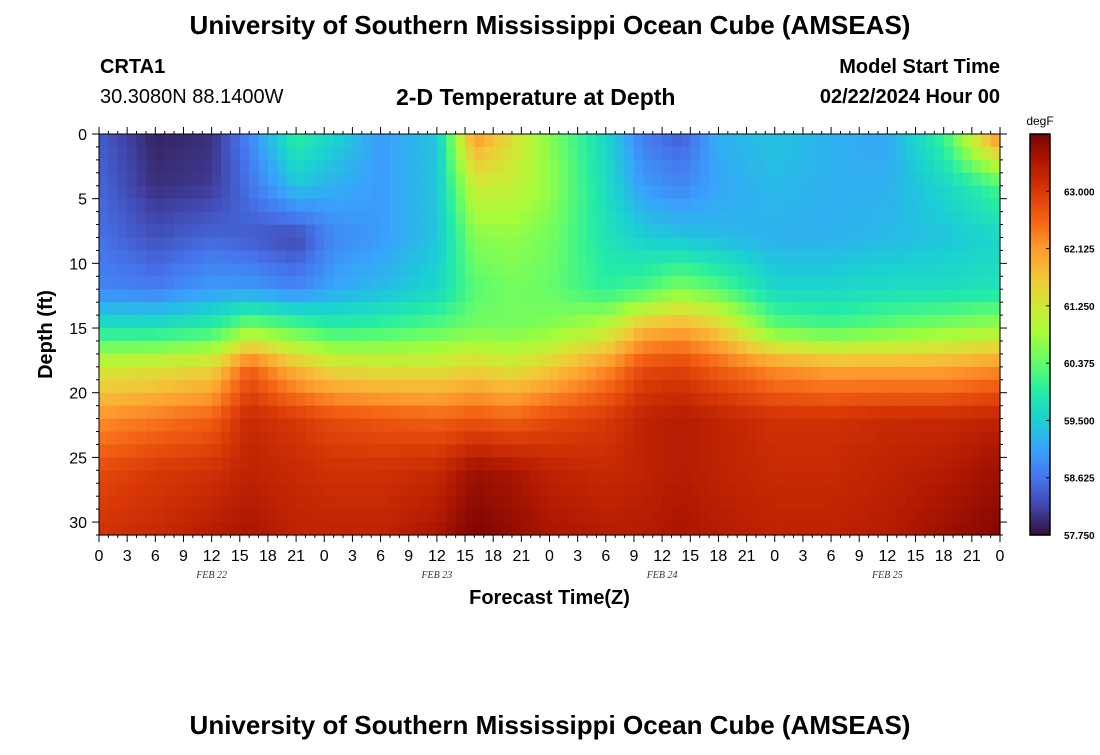 The image size is (1100, 755). I want to click on x-tick-label: 21, so click(521, 556).